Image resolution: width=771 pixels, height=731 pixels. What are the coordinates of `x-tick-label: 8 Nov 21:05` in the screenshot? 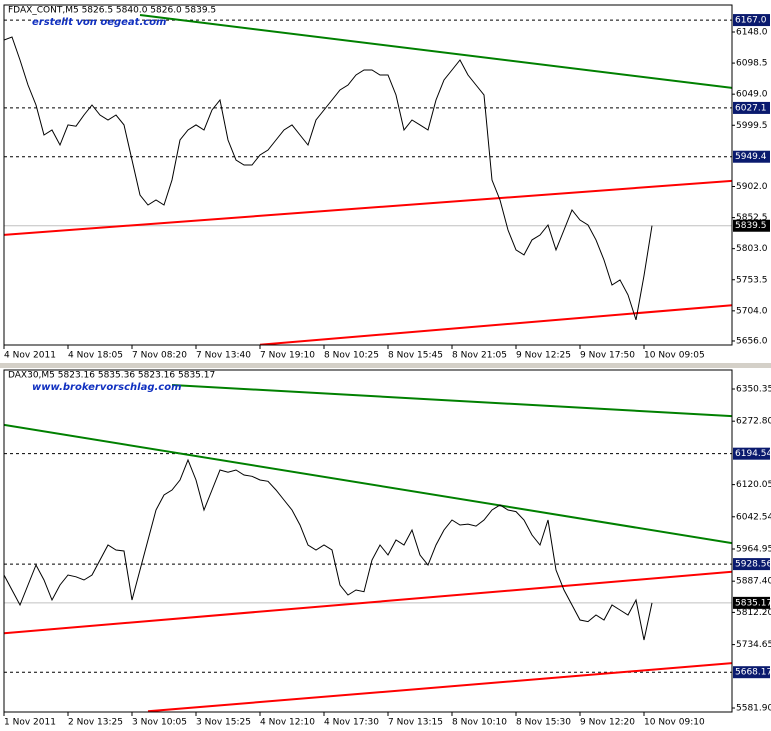 It's located at (479, 356).